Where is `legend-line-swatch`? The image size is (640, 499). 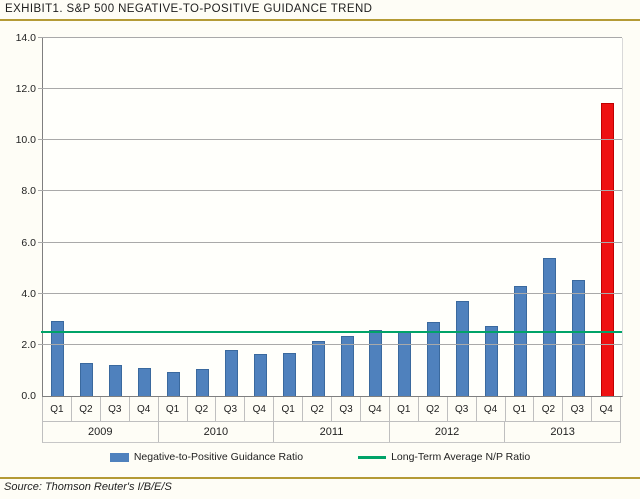 legend-line-swatch is located at coordinates (372, 457).